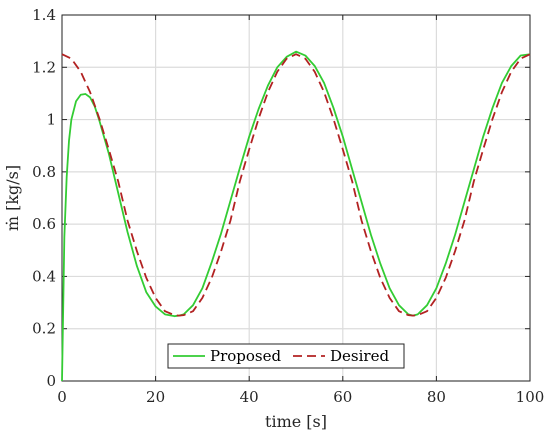  Describe the element at coordinates (44, 15) in the screenshot. I see `y-tick-label: 1.4` at that location.